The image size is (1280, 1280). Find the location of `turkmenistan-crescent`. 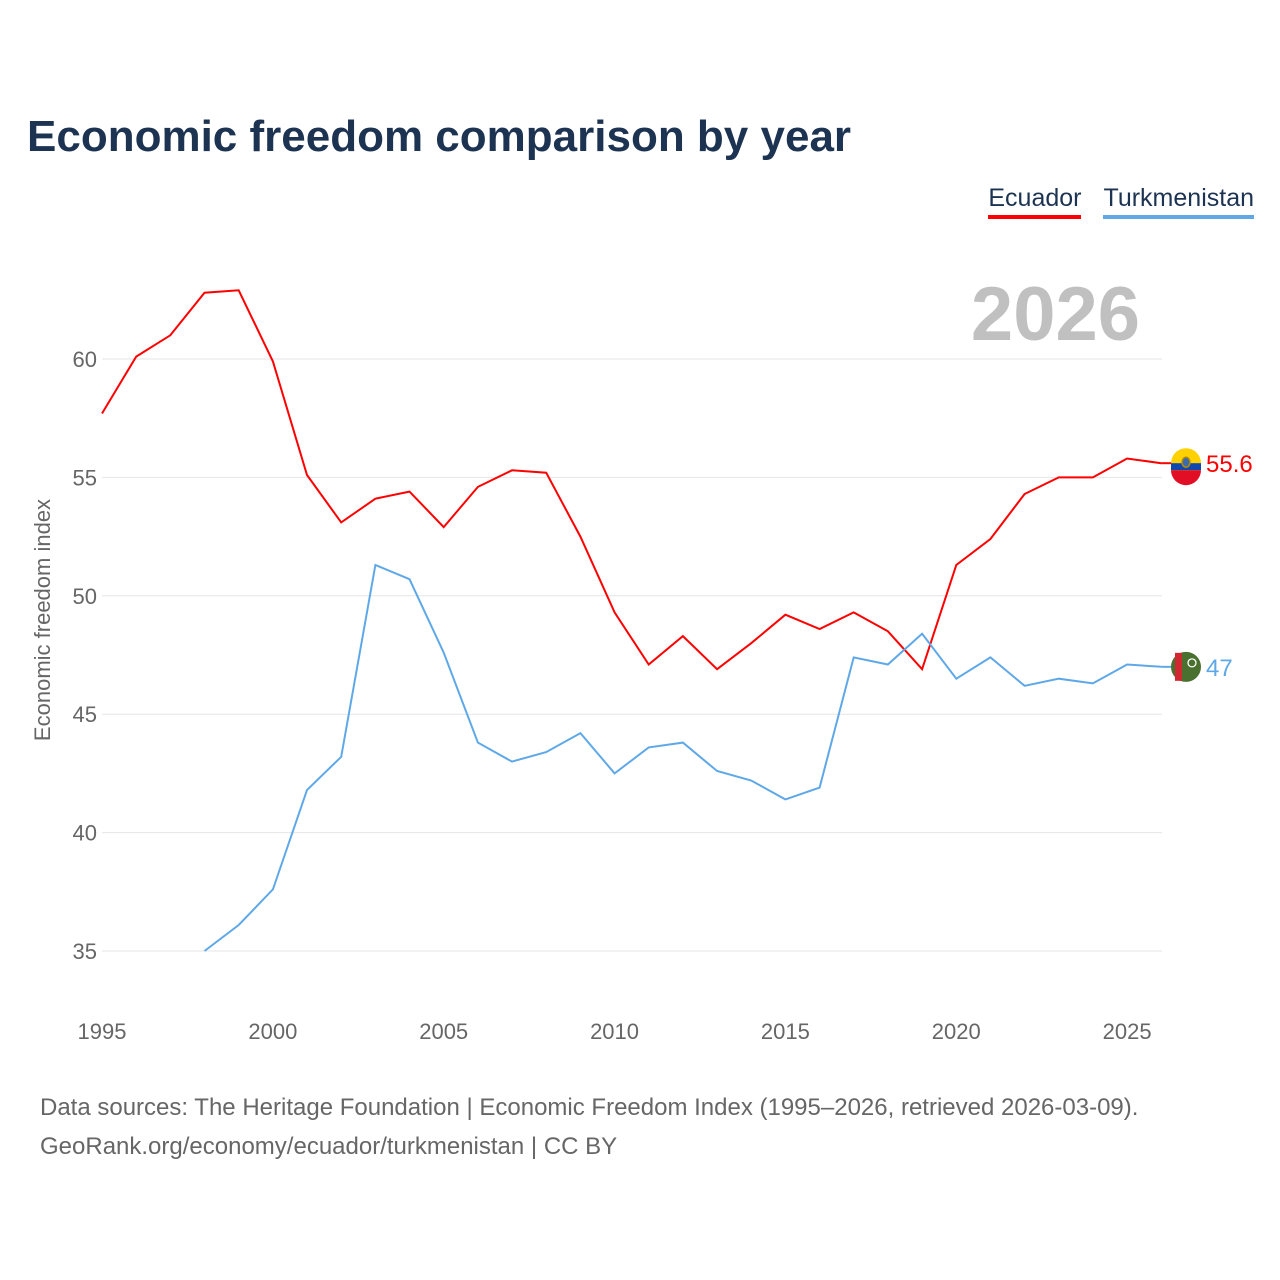

turkmenistan-crescent is located at coordinates (1192, 663).